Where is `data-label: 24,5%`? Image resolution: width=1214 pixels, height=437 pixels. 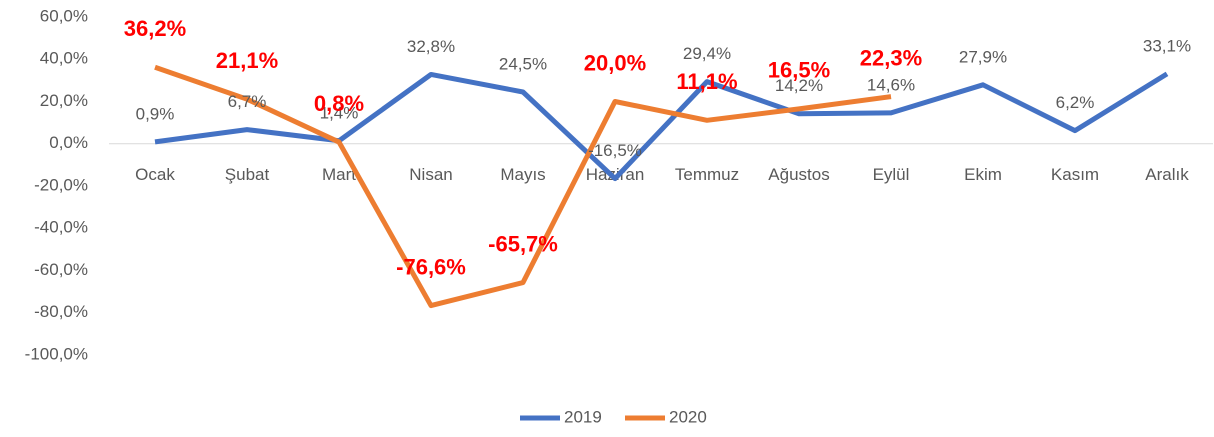
data-label: 24,5% is located at coordinates (523, 63).